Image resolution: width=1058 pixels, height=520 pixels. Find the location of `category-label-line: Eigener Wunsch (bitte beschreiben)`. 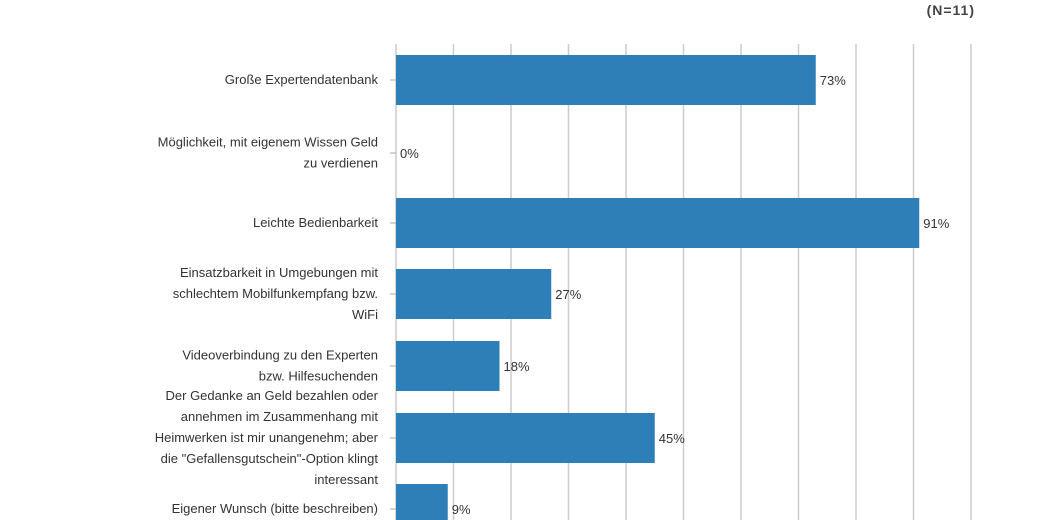

category-label-line: Eigener Wunsch (bitte beschreiben) is located at coordinates (275, 508).